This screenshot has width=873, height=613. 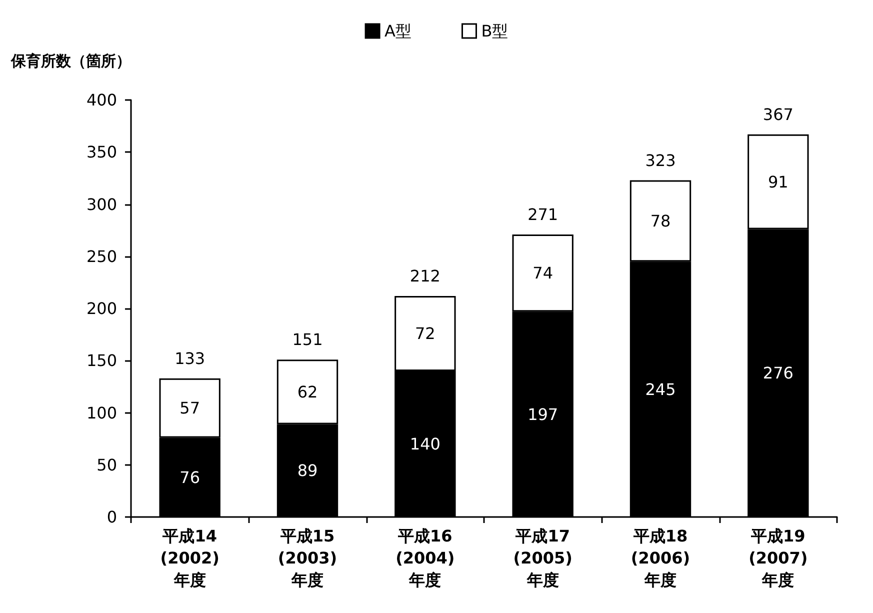 What do you see at coordinates (494, 31) in the screenshot?
I see `legend-label: B型` at bounding box center [494, 31].